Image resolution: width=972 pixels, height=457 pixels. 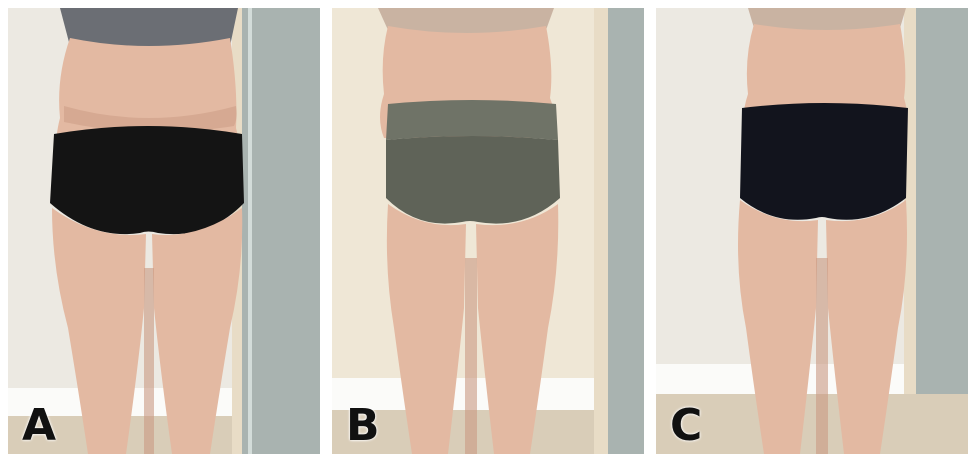 What do you see at coordinates (39, 425) in the screenshot?
I see `panel-label-a: A` at bounding box center [39, 425].